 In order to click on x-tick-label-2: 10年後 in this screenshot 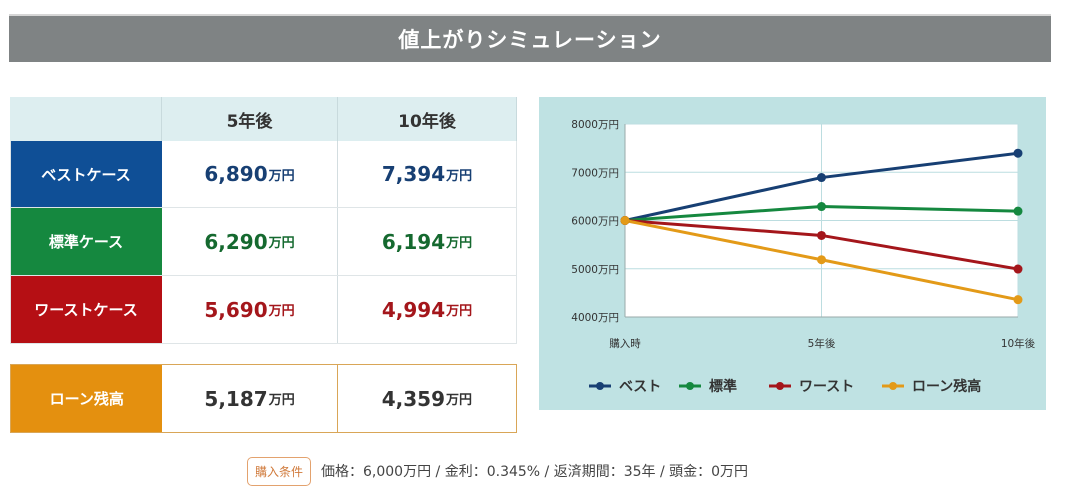, I will do `click(1018, 343)`.